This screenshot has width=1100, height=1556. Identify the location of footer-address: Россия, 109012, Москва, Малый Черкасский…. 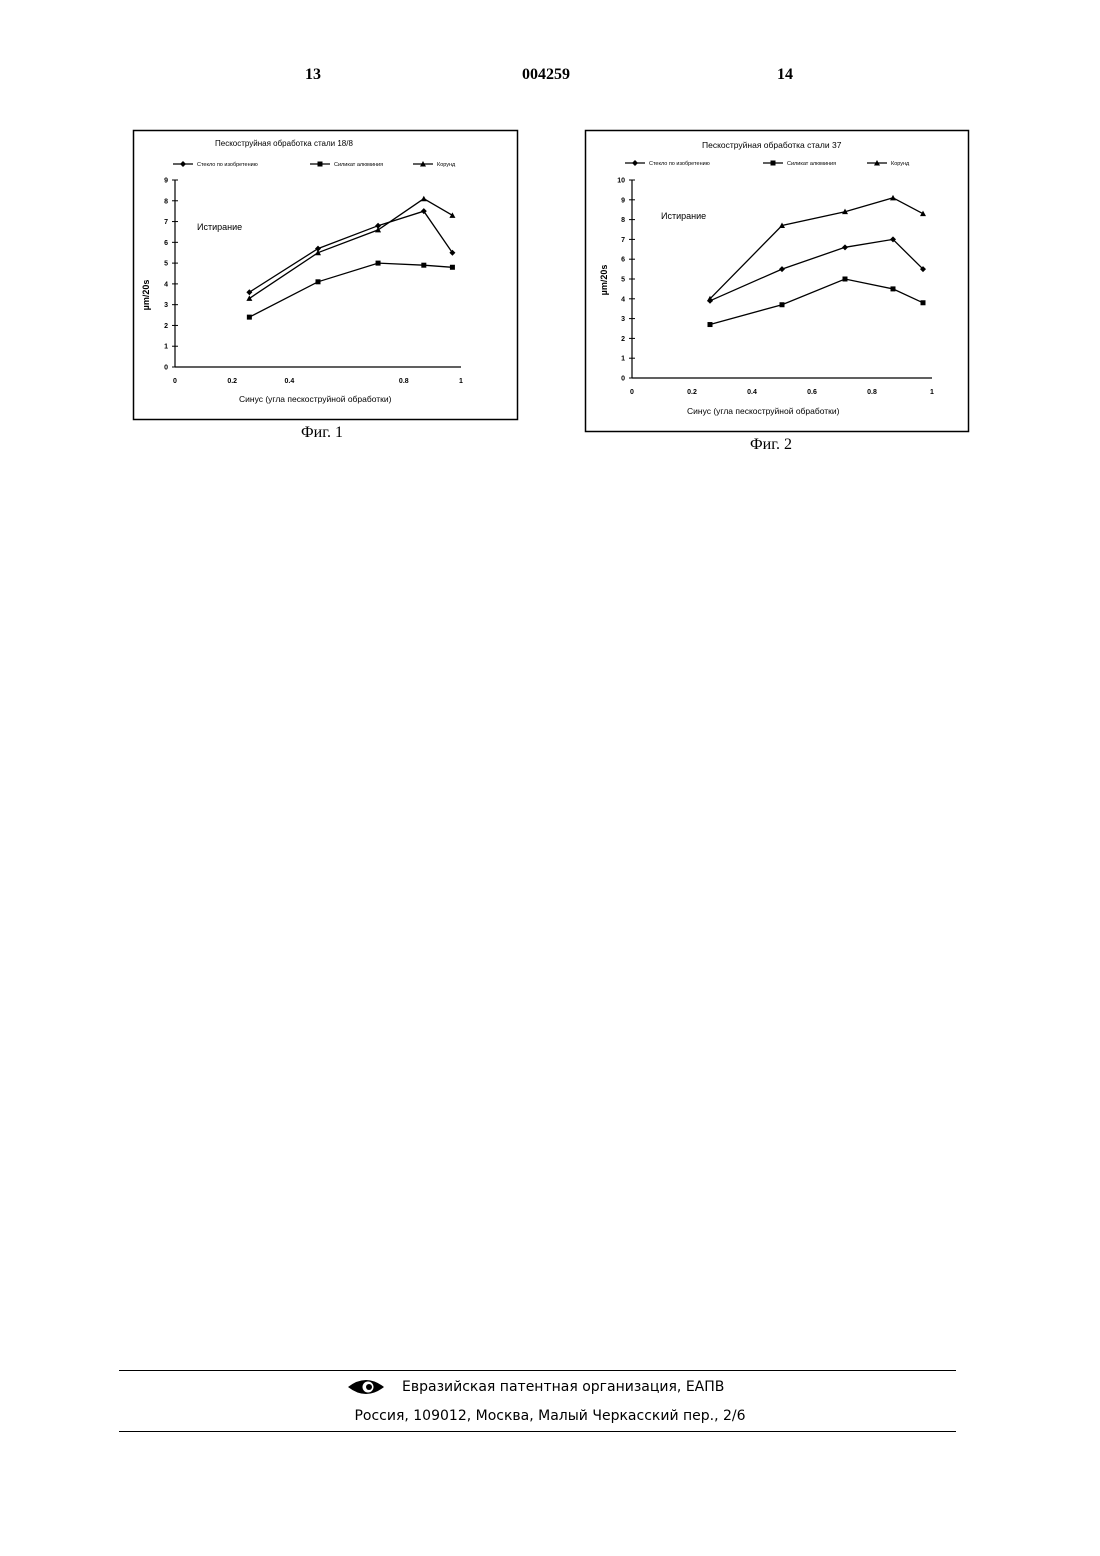
(550, 1416).